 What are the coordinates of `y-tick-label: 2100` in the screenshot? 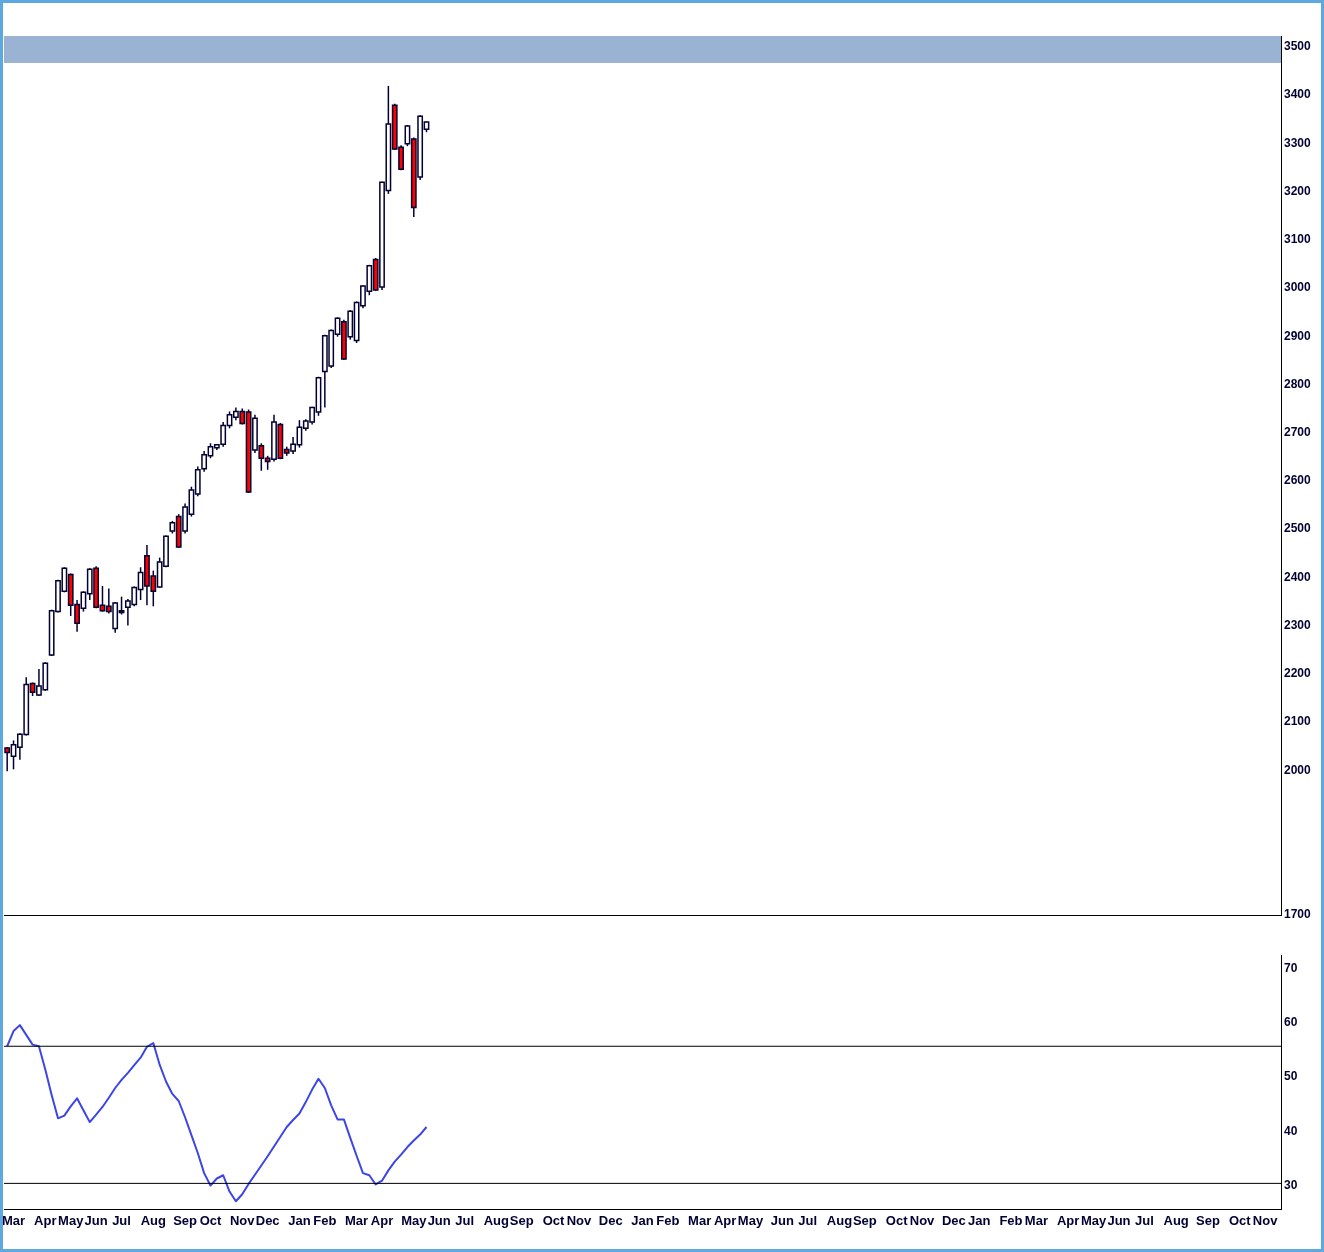 It's located at (1298, 721).